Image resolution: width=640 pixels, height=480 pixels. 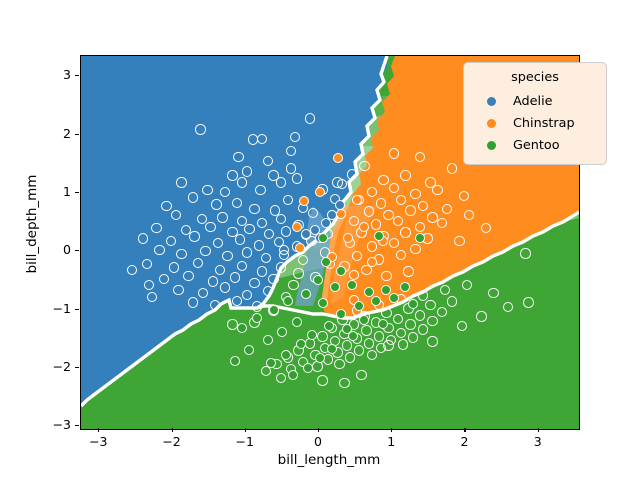 I want to click on legend-color-swatch-gentoo, so click(x=491, y=145).